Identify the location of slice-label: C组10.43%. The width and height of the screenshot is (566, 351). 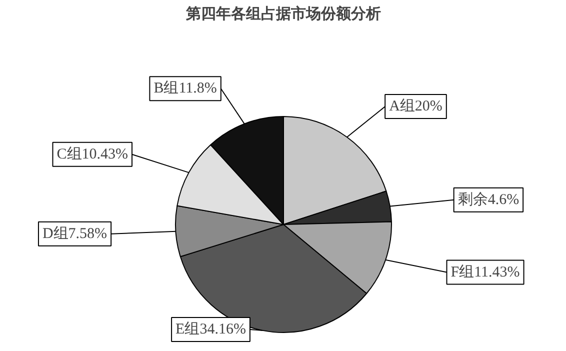
(92, 153).